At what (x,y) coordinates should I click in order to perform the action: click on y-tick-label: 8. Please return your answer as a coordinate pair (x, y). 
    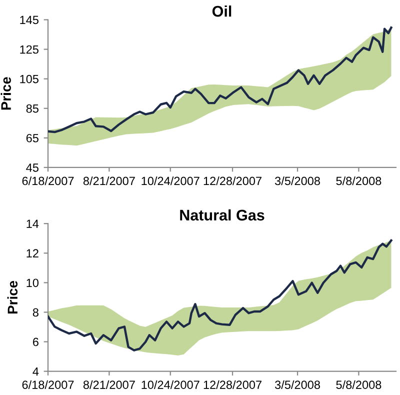
    Looking at the image, I should click on (35, 312).